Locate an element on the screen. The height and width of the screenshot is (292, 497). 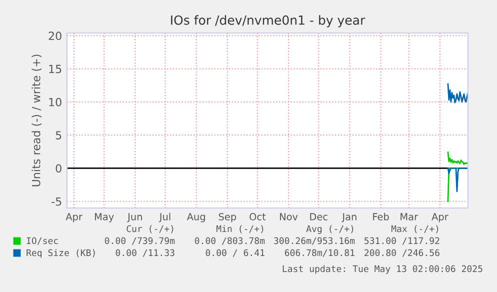
x-tick-label: Oct is located at coordinates (258, 216).